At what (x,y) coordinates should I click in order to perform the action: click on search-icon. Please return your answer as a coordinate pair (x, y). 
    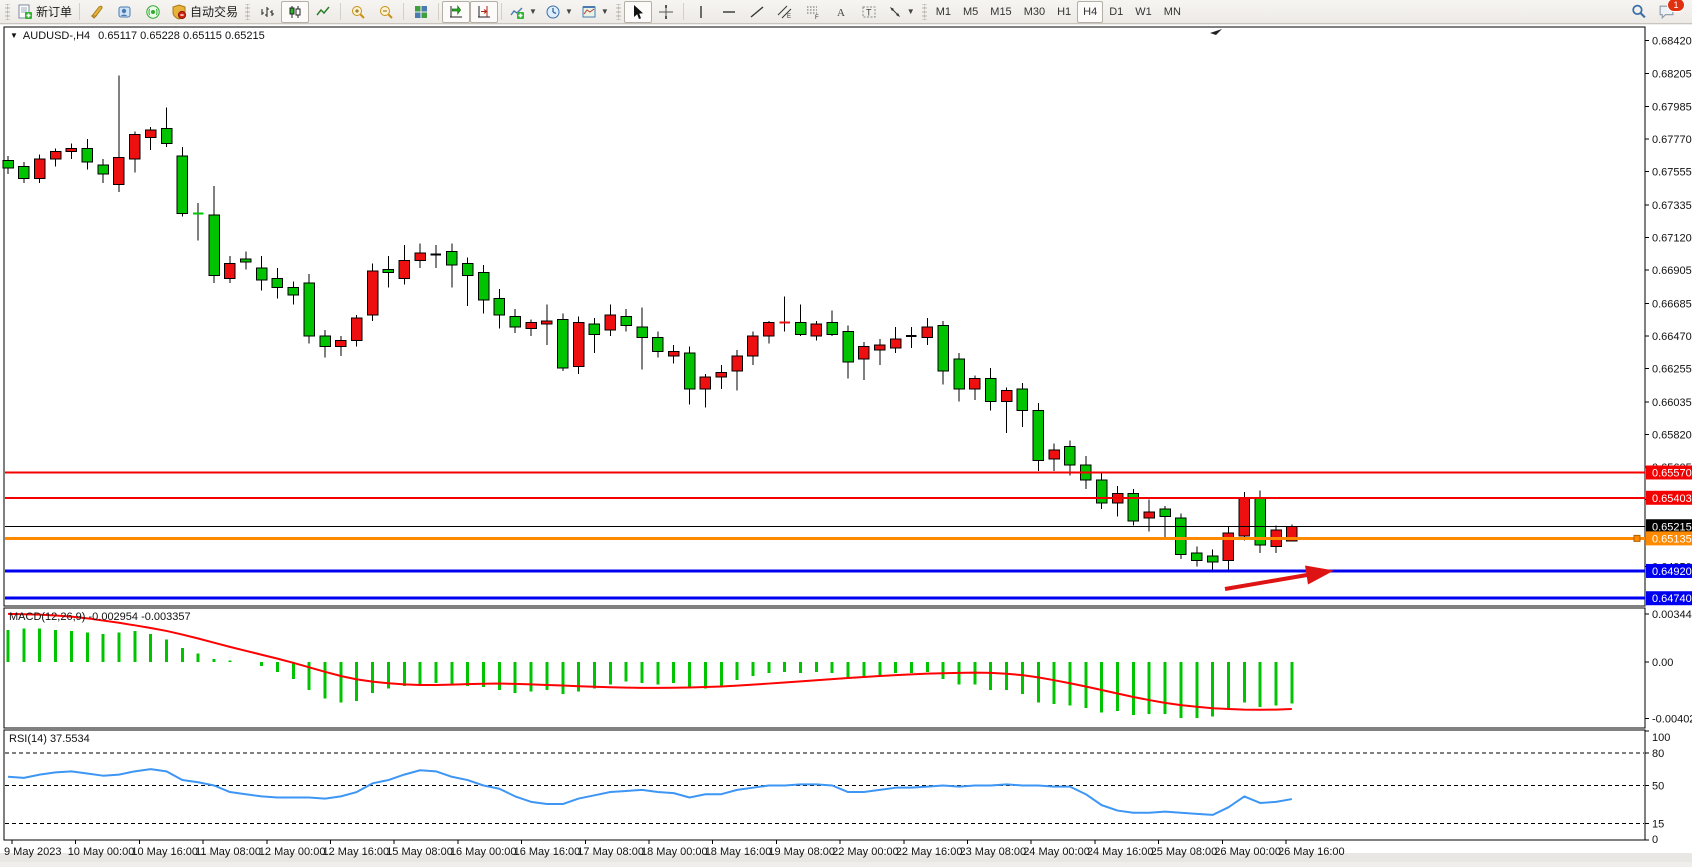
    Looking at the image, I should click on (1638, 11).